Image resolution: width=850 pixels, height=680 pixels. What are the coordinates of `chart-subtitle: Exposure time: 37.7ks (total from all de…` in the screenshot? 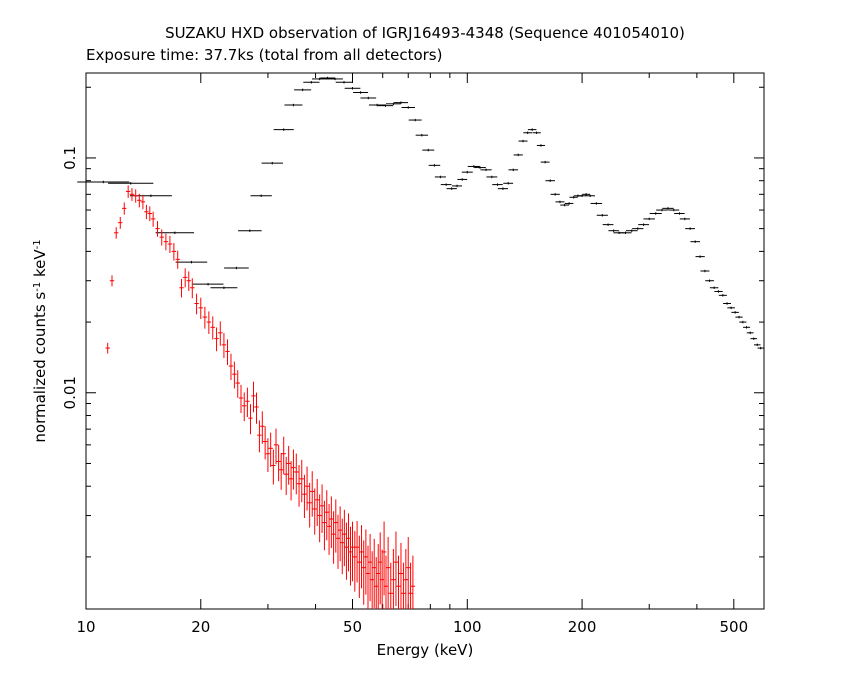 It's located at (264, 55).